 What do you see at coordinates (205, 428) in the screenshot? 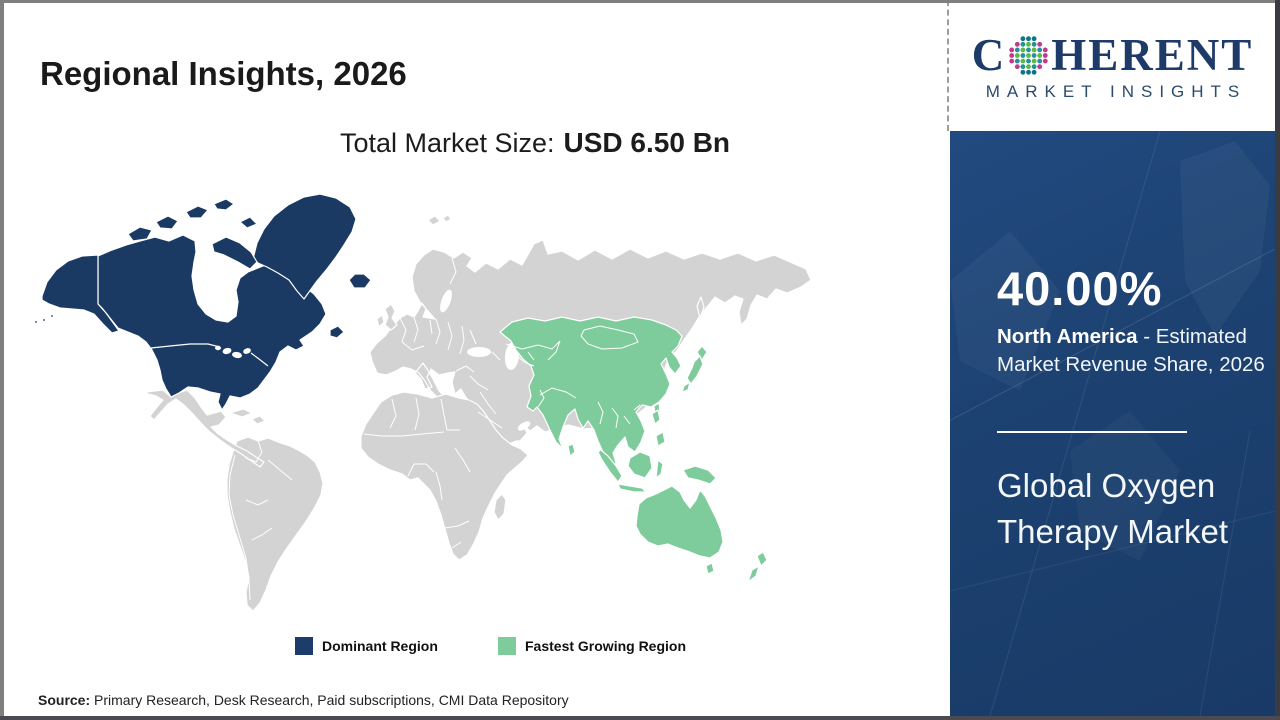
I see `mexico-central-america-shape` at bounding box center [205, 428].